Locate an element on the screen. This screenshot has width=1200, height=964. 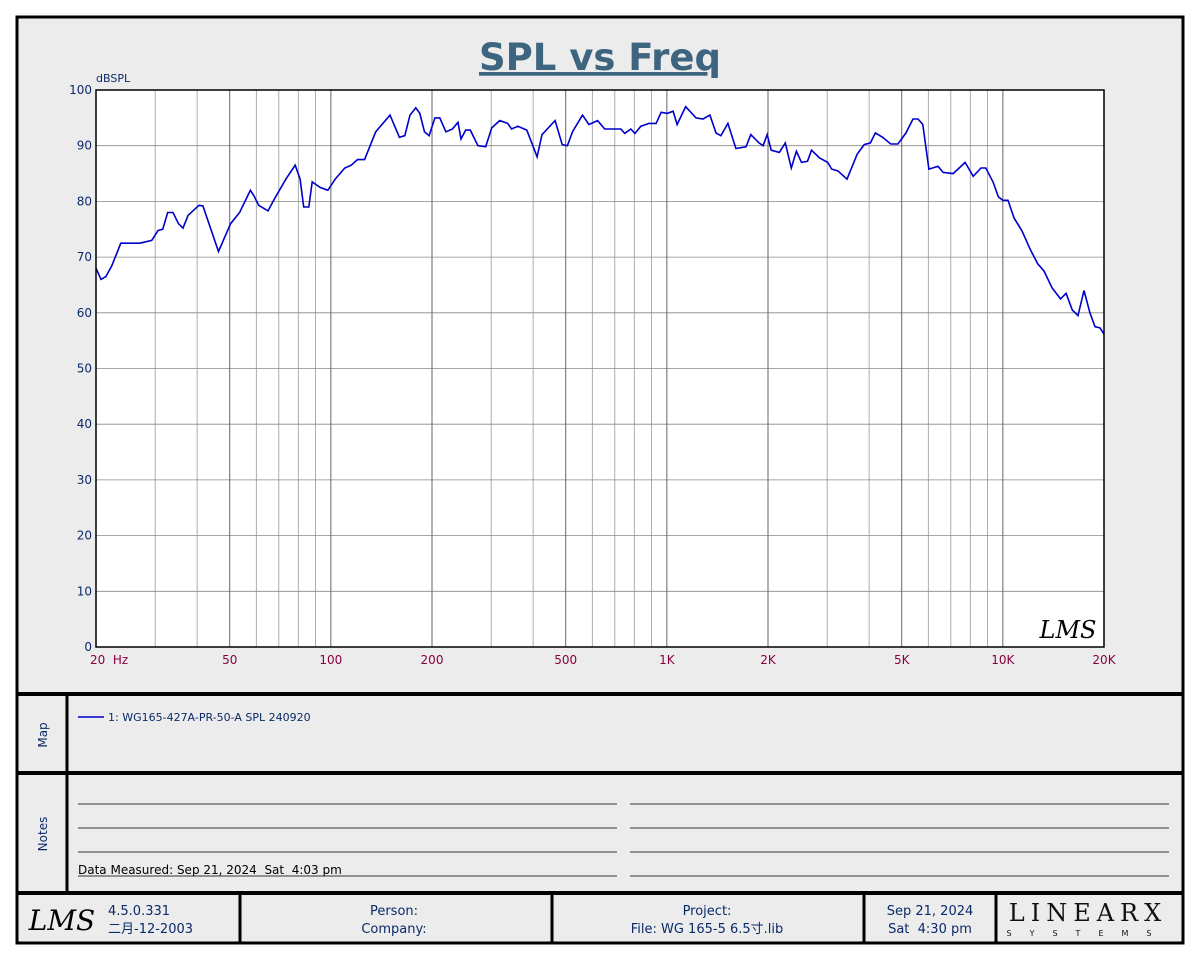
note-lines is located at coordinates (623, 840).